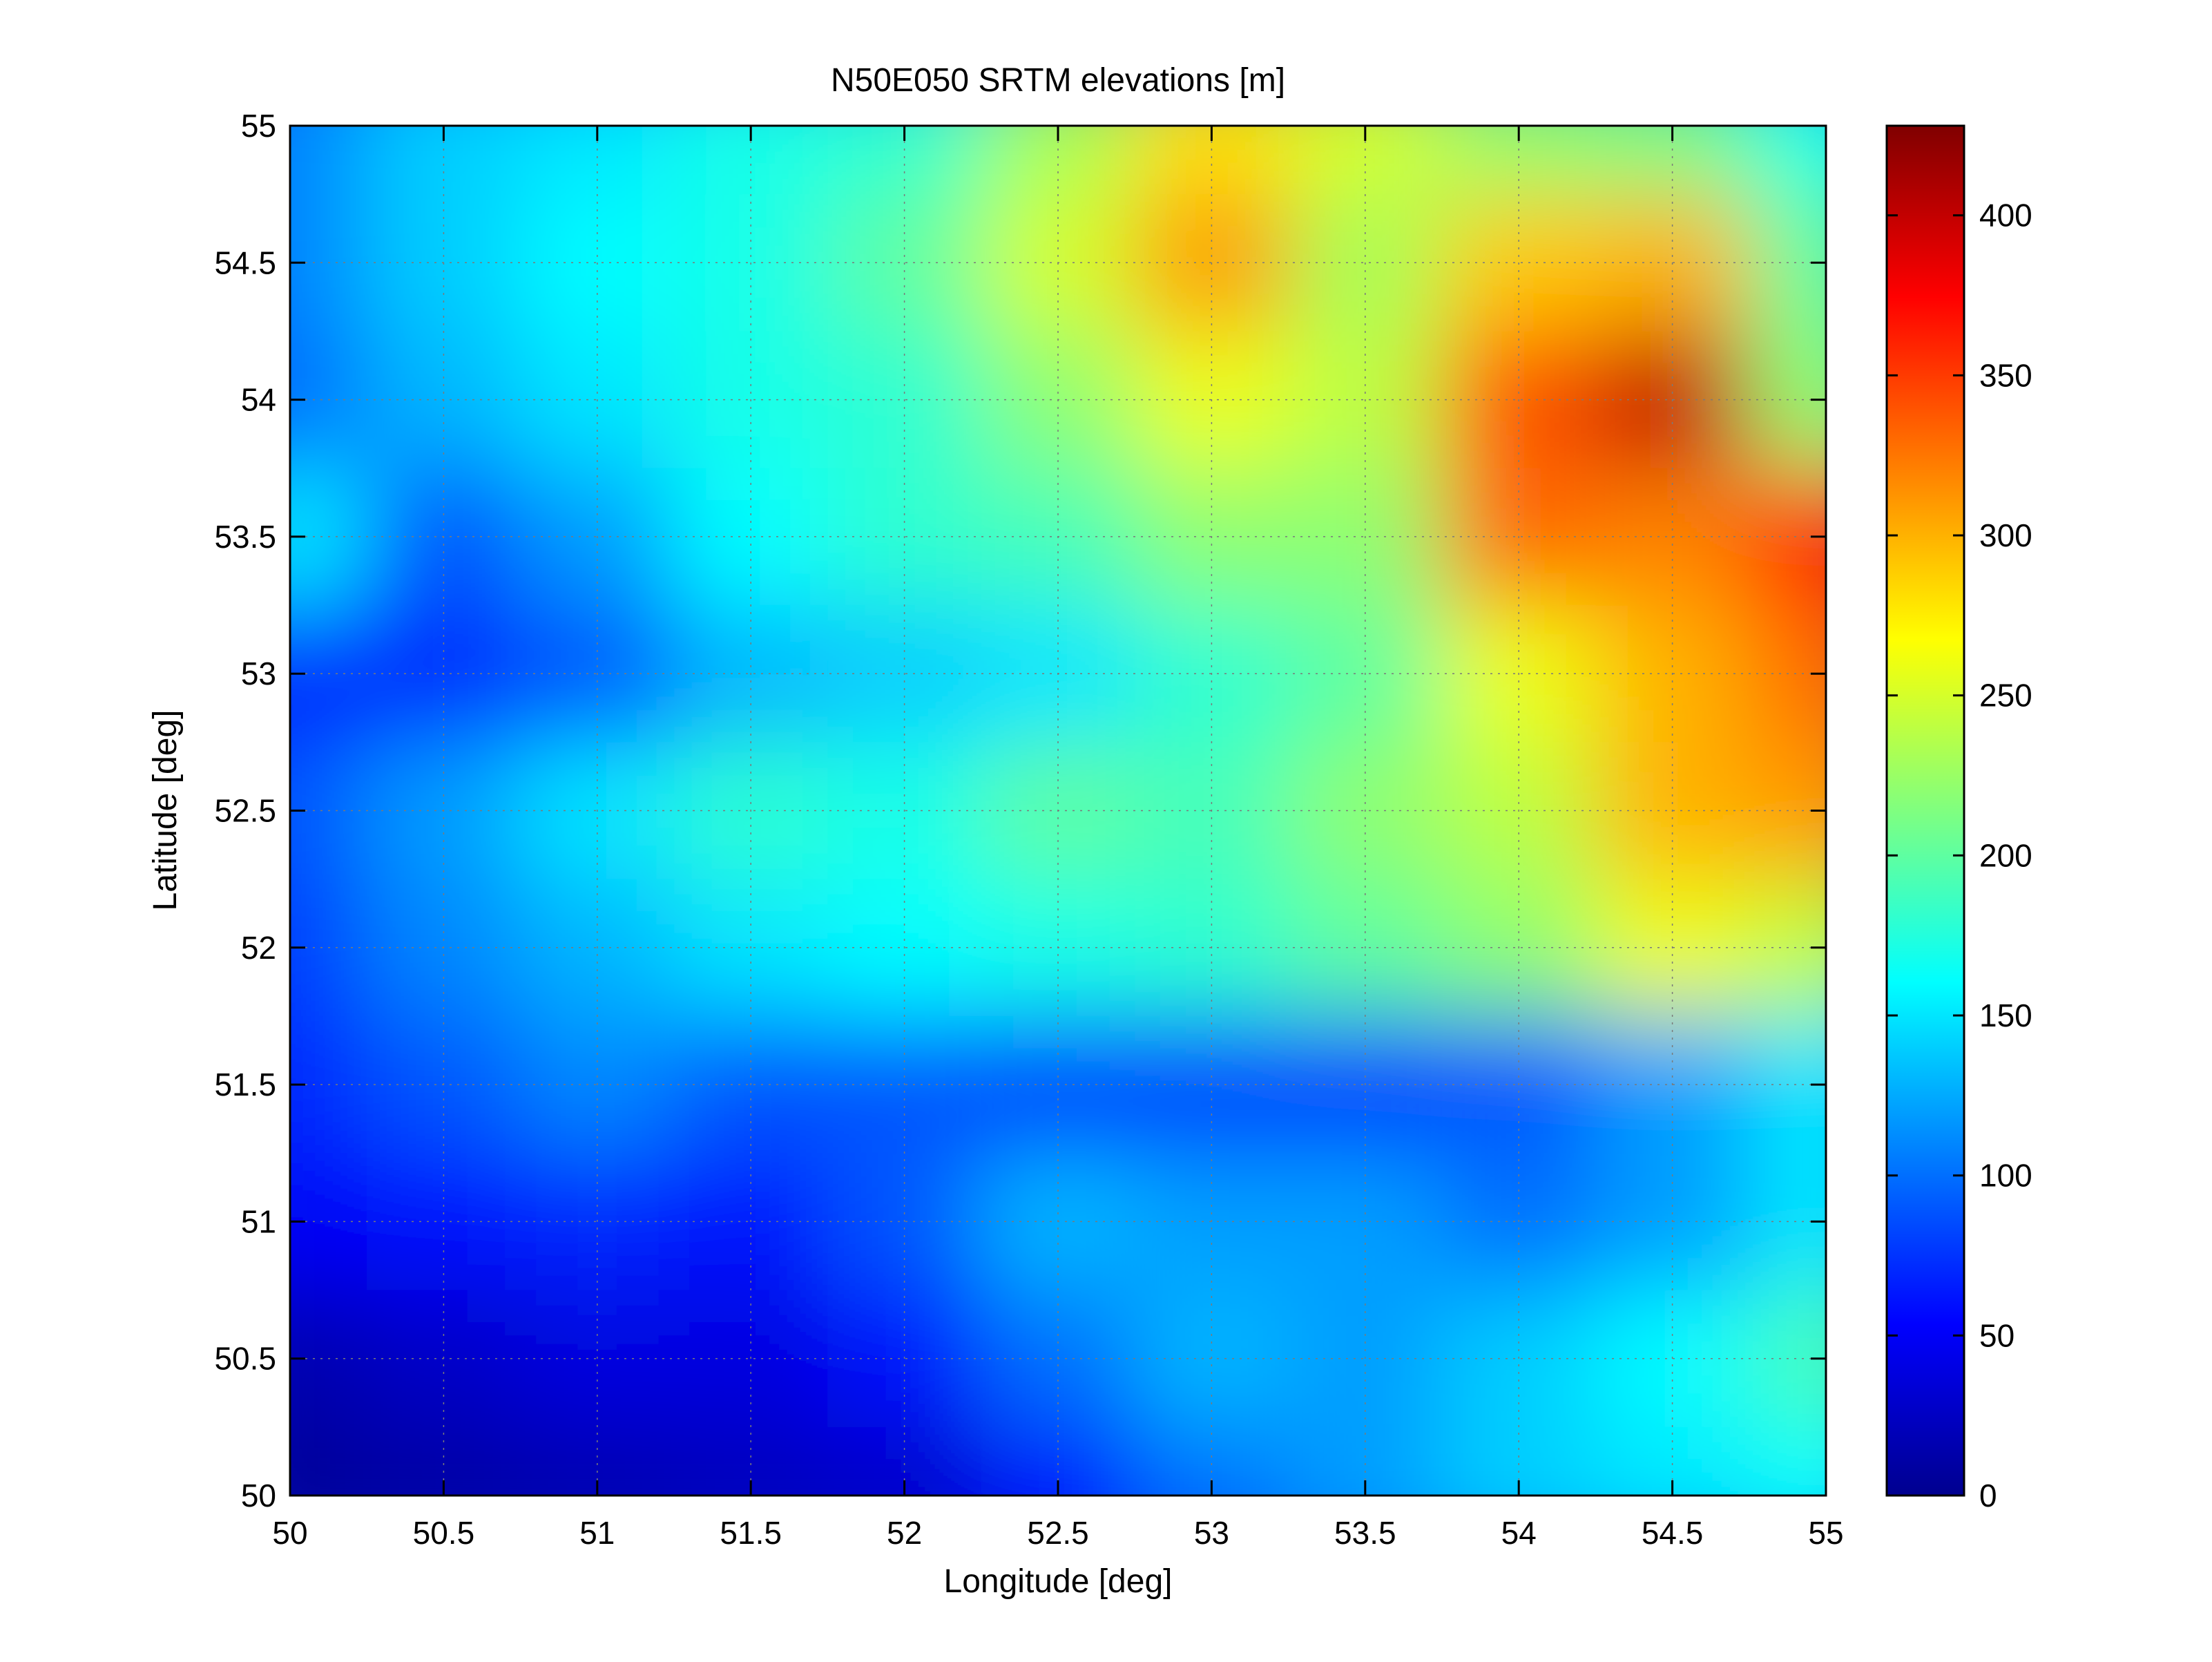 The width and height of the screenshot is (2212, 1662). Describe the element at coordinates (2005, 855) in the screenshot. I see `colorbar-tick-label: 200` at that location.